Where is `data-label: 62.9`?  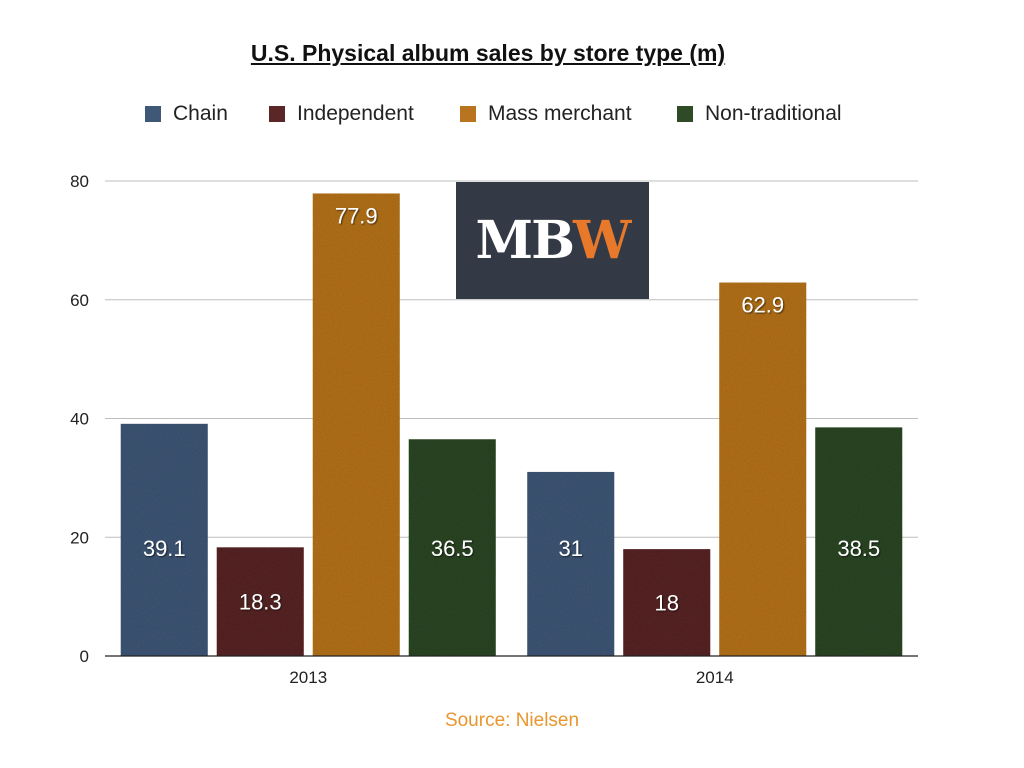
data-label: 62.9 is located at coordinates (762, 305).